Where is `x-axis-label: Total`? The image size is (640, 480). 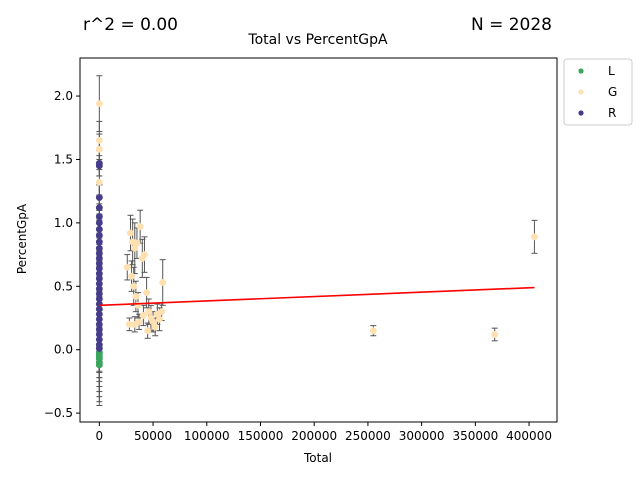
x-axis-label: Total is located at coordinates (317, 458).